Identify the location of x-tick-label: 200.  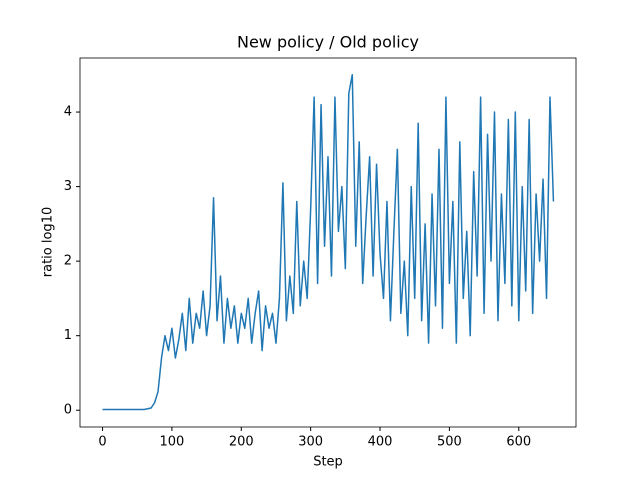
(241, 442).